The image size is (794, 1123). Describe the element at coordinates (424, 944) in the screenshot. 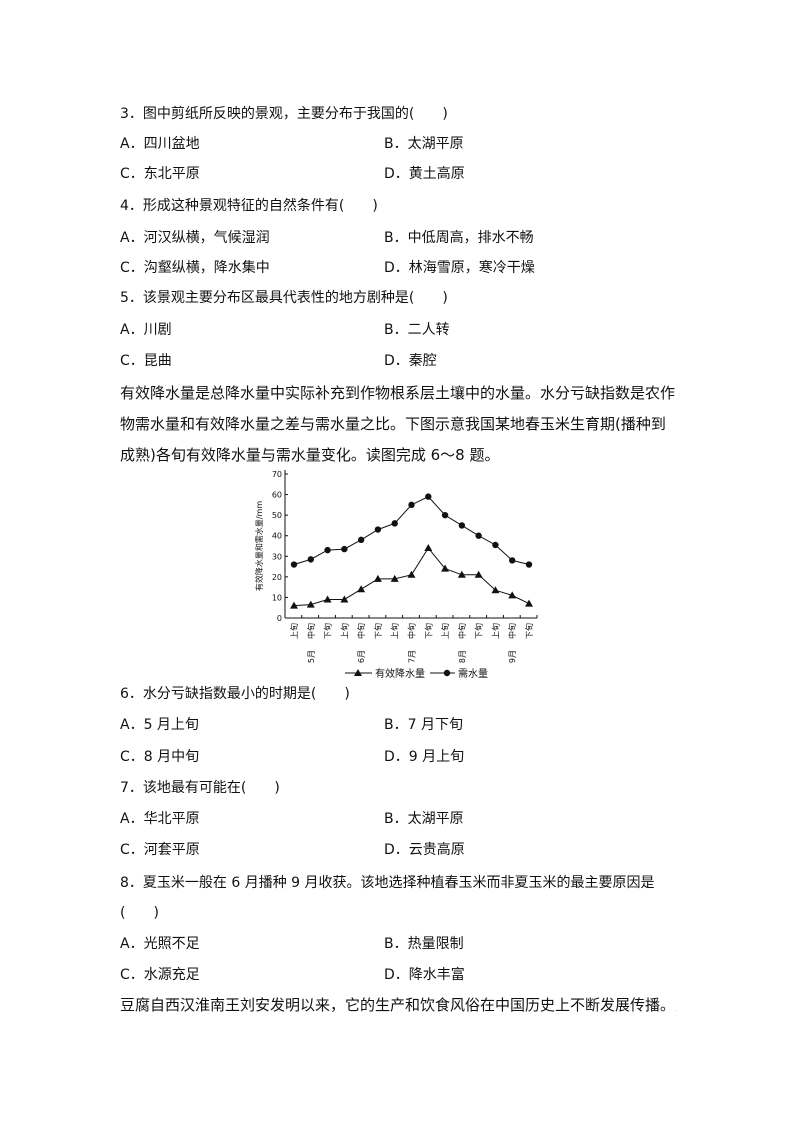

I see `q8-option-b: B．热量限制` at that location.